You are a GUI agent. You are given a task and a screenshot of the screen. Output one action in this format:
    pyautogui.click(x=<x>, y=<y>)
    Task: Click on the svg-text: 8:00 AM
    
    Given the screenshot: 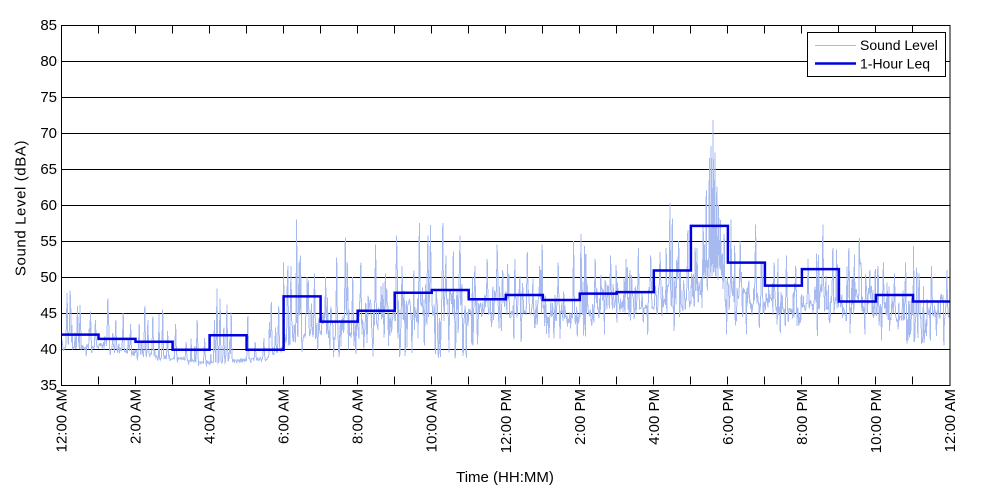 What is the action you would take?
    pyautogui.click(x=358, y=416)
    